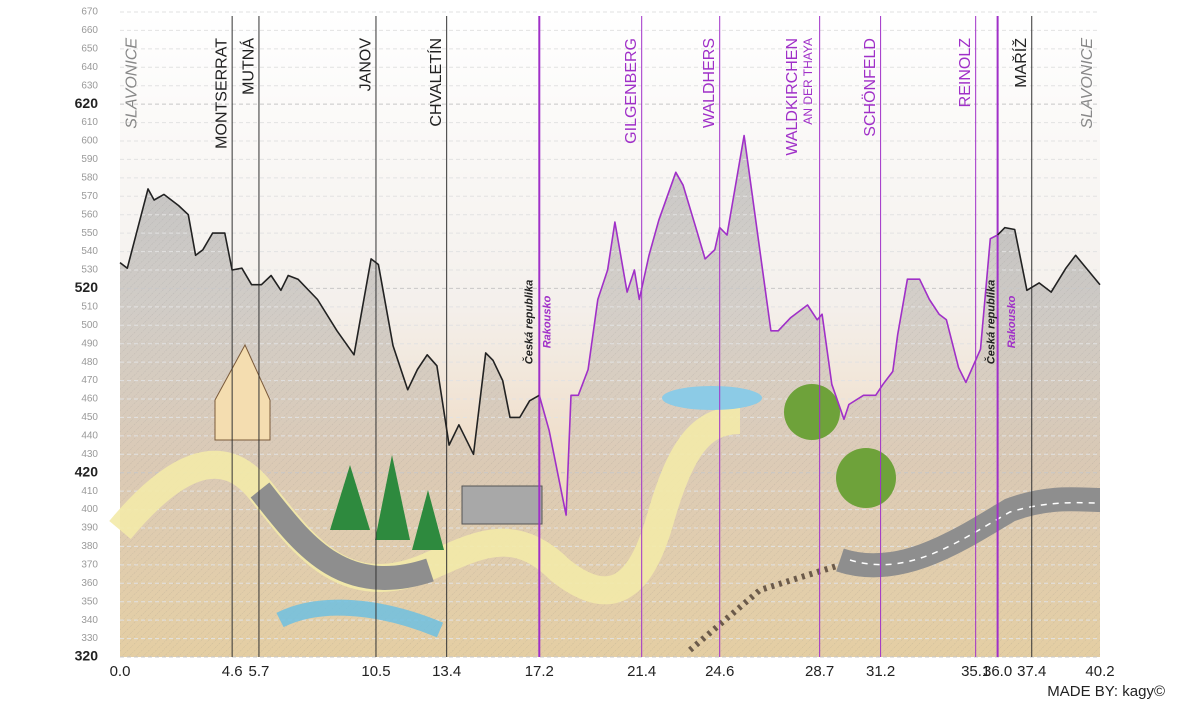 This screenshot has width=1200, height=705. Describe the element at coordinates (247, 66) in the screenshot. I see `place-label: MUTNÁ` at that location.